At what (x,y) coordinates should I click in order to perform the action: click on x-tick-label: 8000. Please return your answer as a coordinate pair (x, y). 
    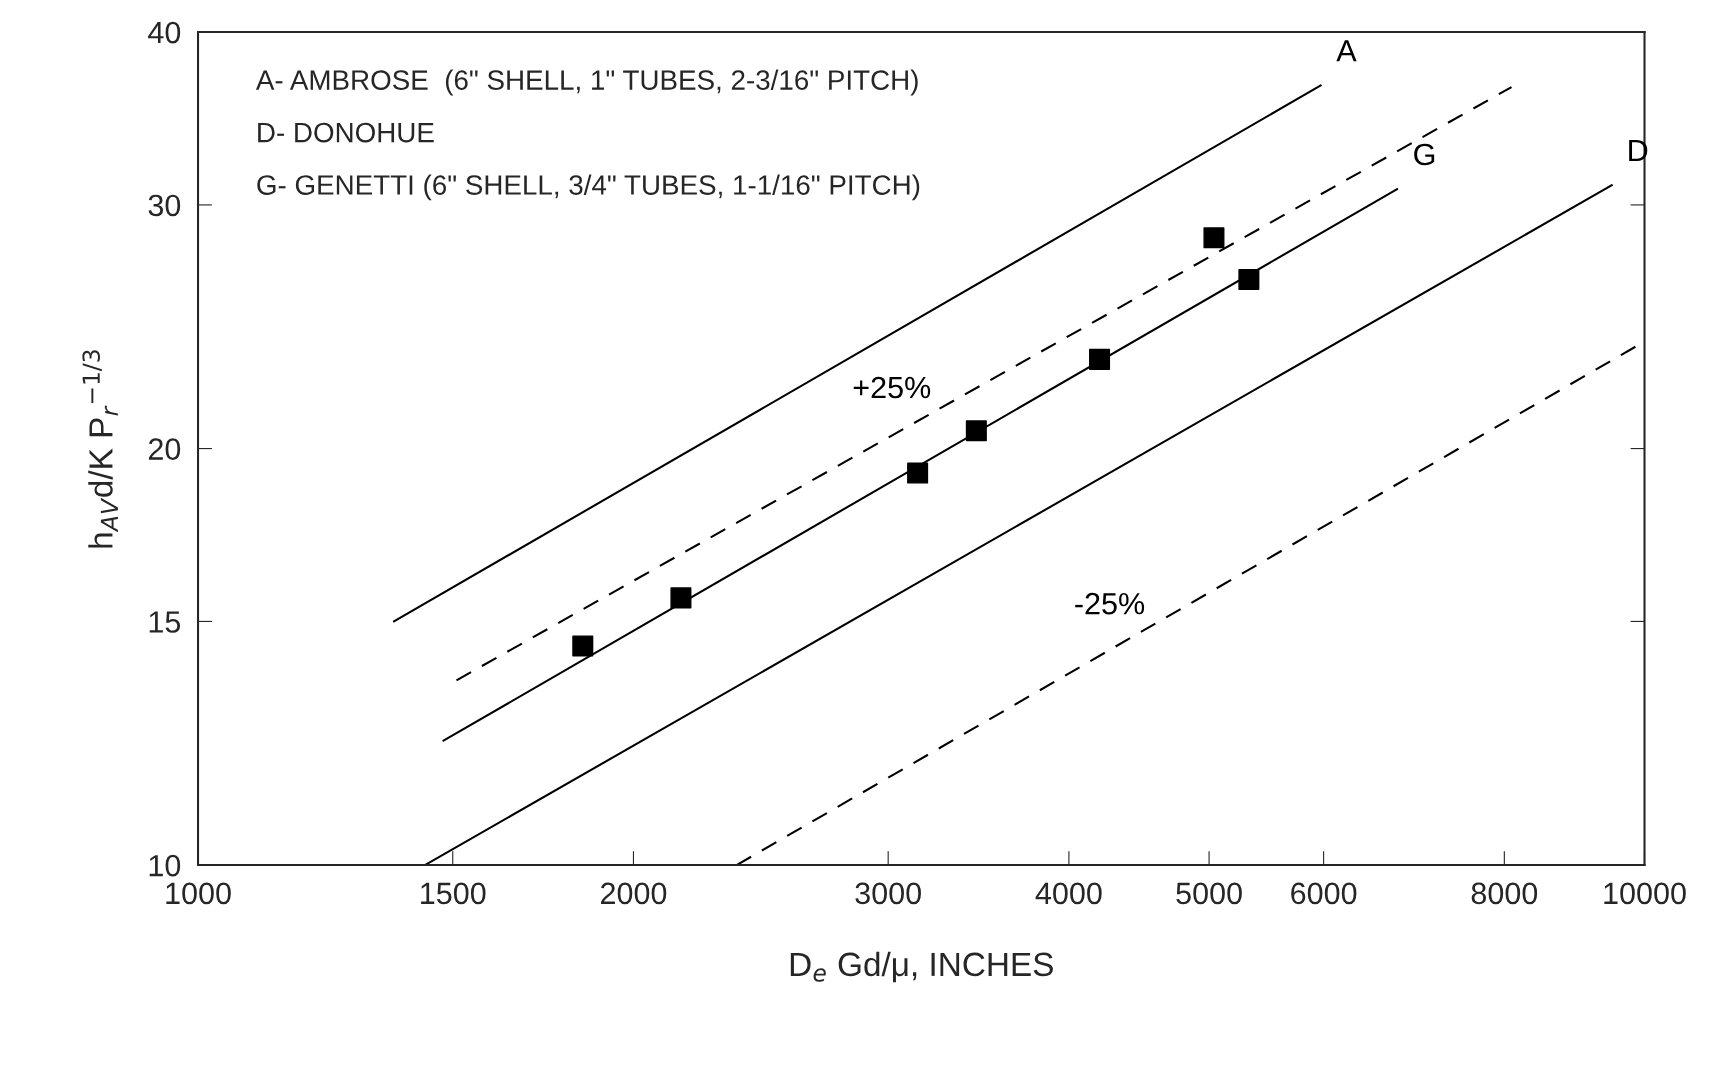
    Looking at the image, I should click on (1504, 893).